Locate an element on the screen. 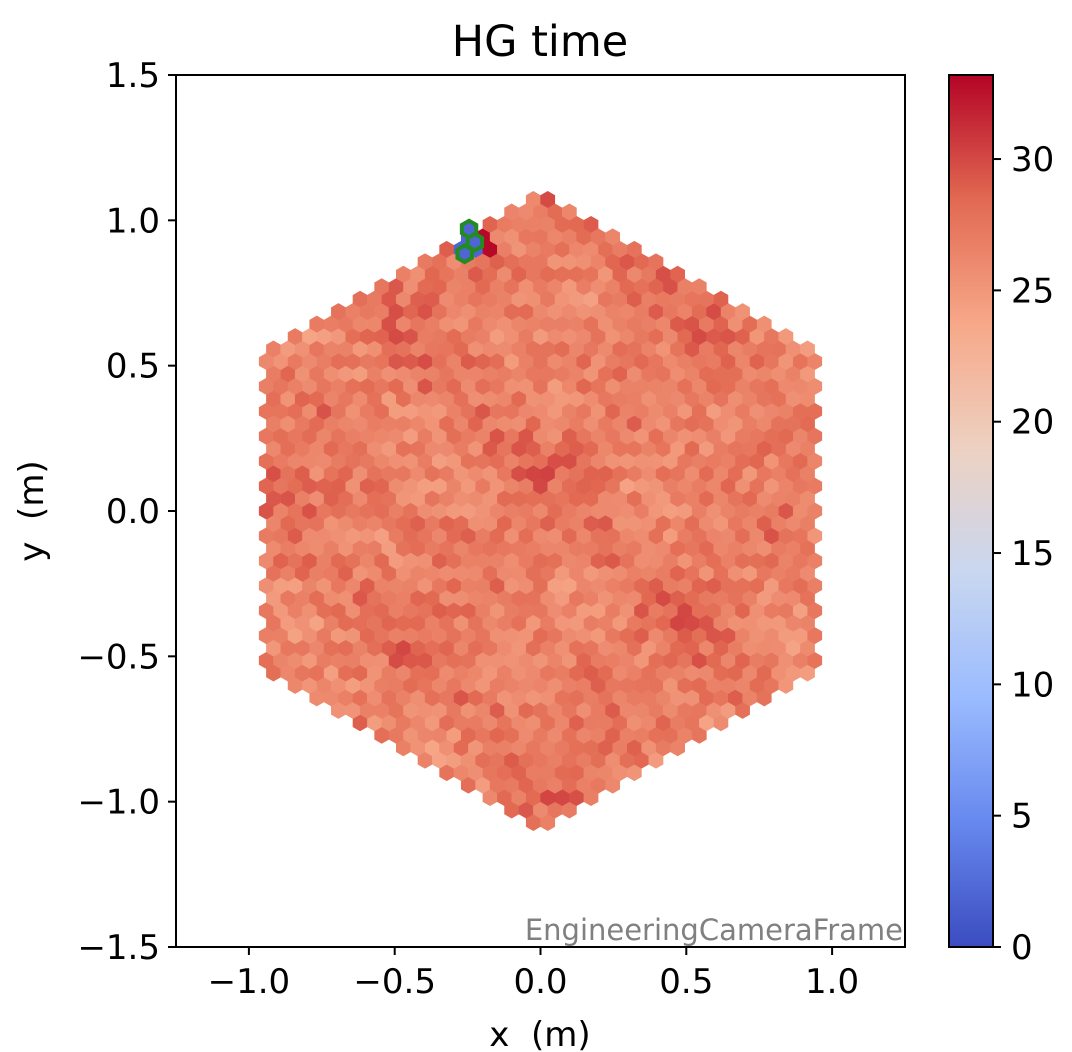 The image size is (1072, 1052). colorbar-tick-label: 10 is located at coordinates (1032, 685).